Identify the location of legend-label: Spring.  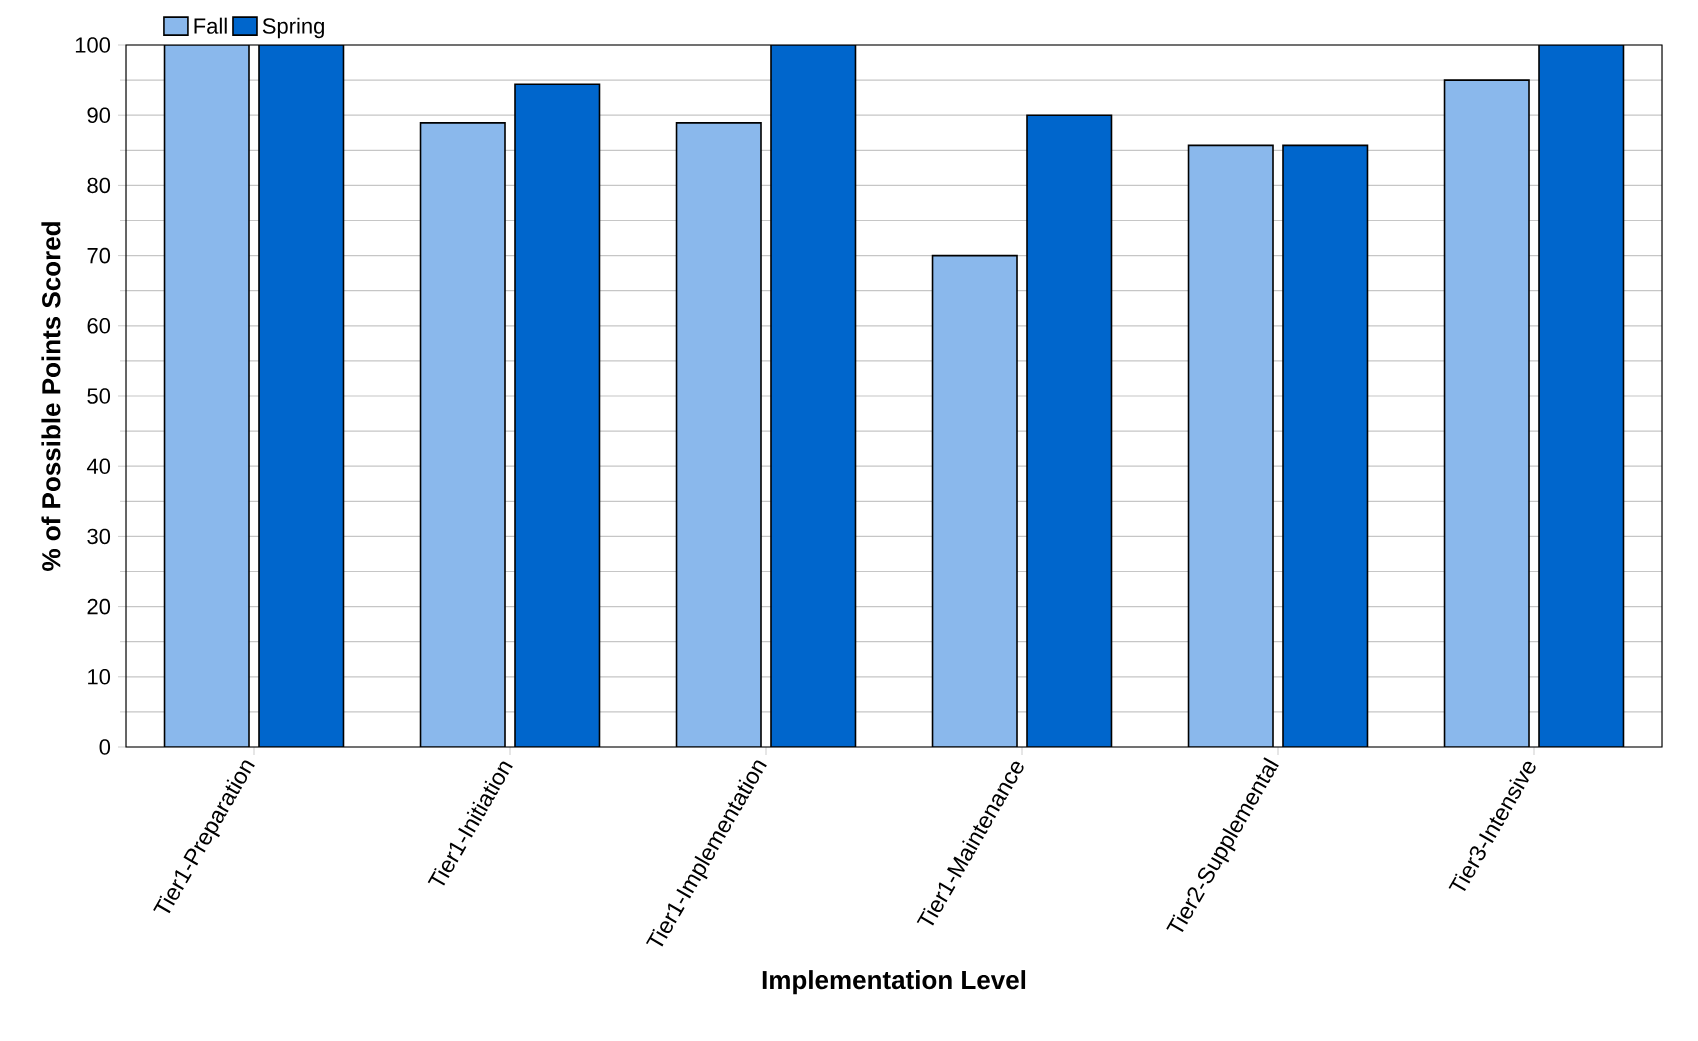
(293, 28).